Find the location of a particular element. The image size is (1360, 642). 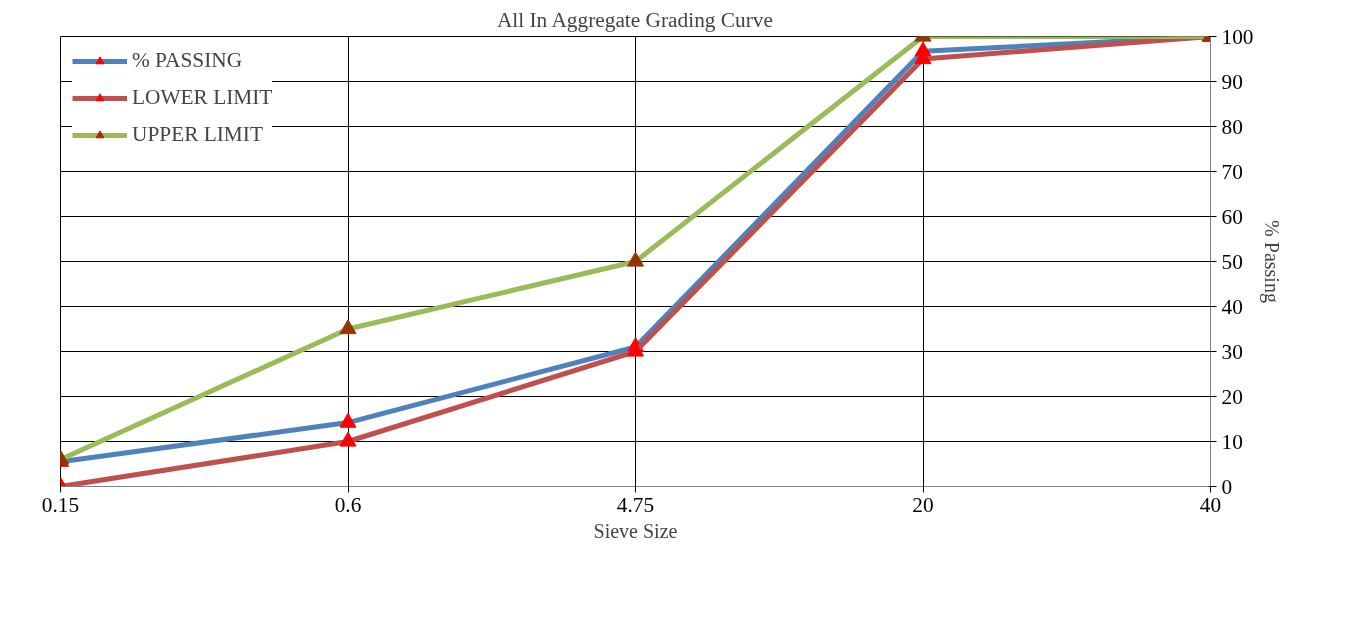

y-tick-label: 100 is located at coordinates (1237, 36).